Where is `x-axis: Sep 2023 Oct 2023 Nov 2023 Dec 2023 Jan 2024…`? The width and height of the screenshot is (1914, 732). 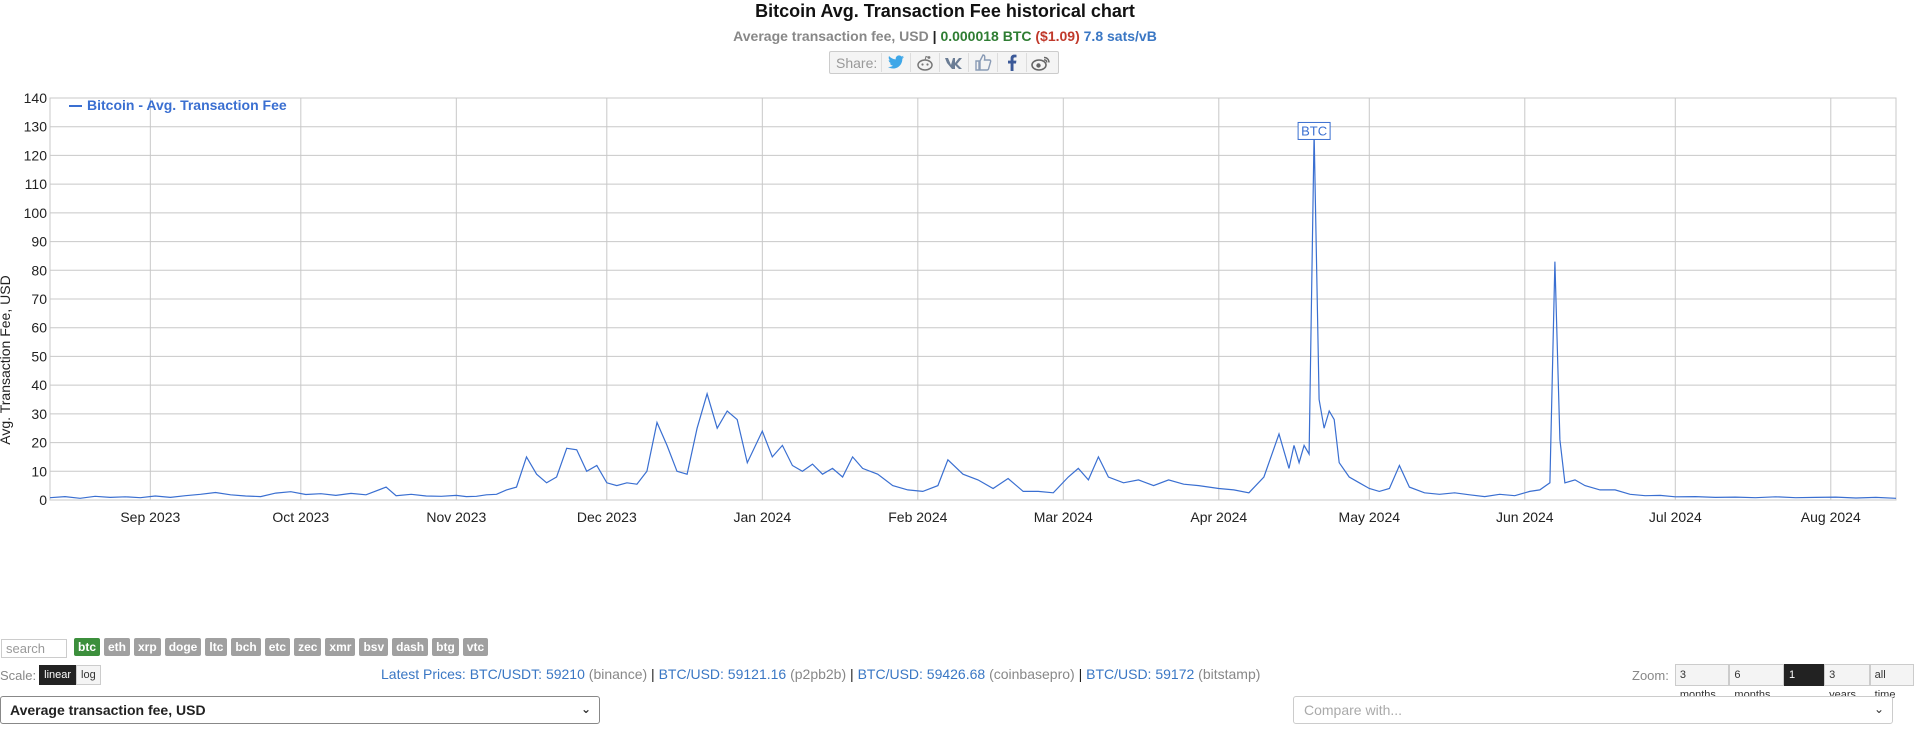
x-axis: Sep 2023 Oct 2023 Nov 2023 Dec 2023 Jan 2024… is located at coordinates (990, 517).